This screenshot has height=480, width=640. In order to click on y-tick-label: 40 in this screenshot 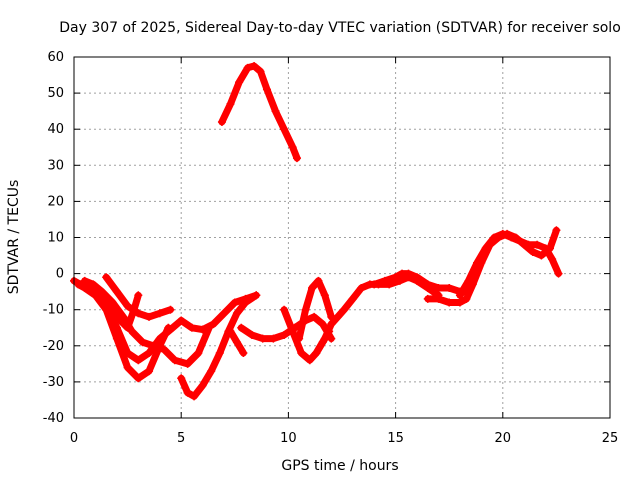, I will do `click(55, 129)`.